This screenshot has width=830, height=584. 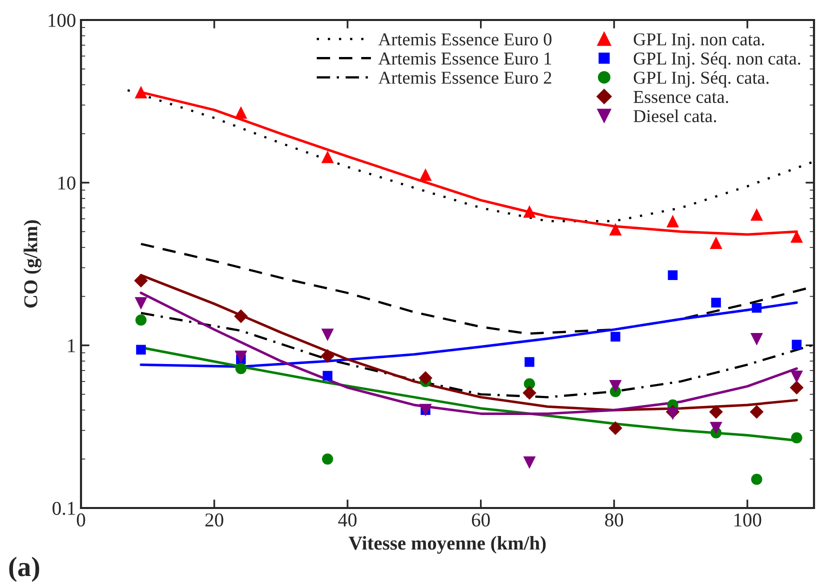 I want to click on x-tick-label: 100, so click(x=748, y=520).